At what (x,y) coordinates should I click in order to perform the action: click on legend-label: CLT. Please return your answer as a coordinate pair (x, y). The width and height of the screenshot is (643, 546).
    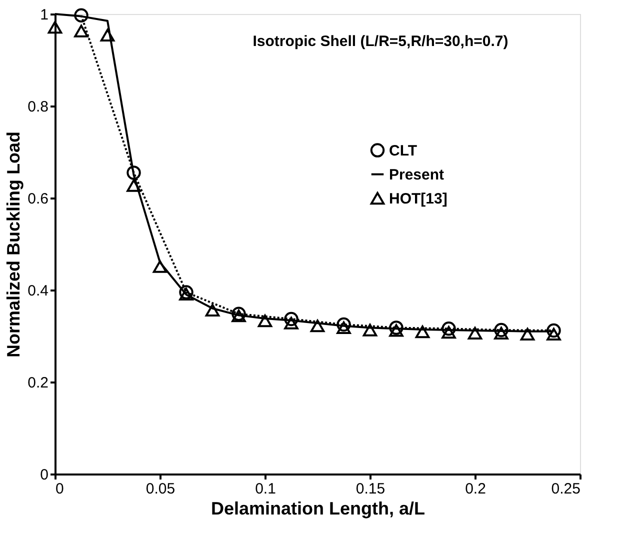
    Looking at the image, I should click on (403, 151).